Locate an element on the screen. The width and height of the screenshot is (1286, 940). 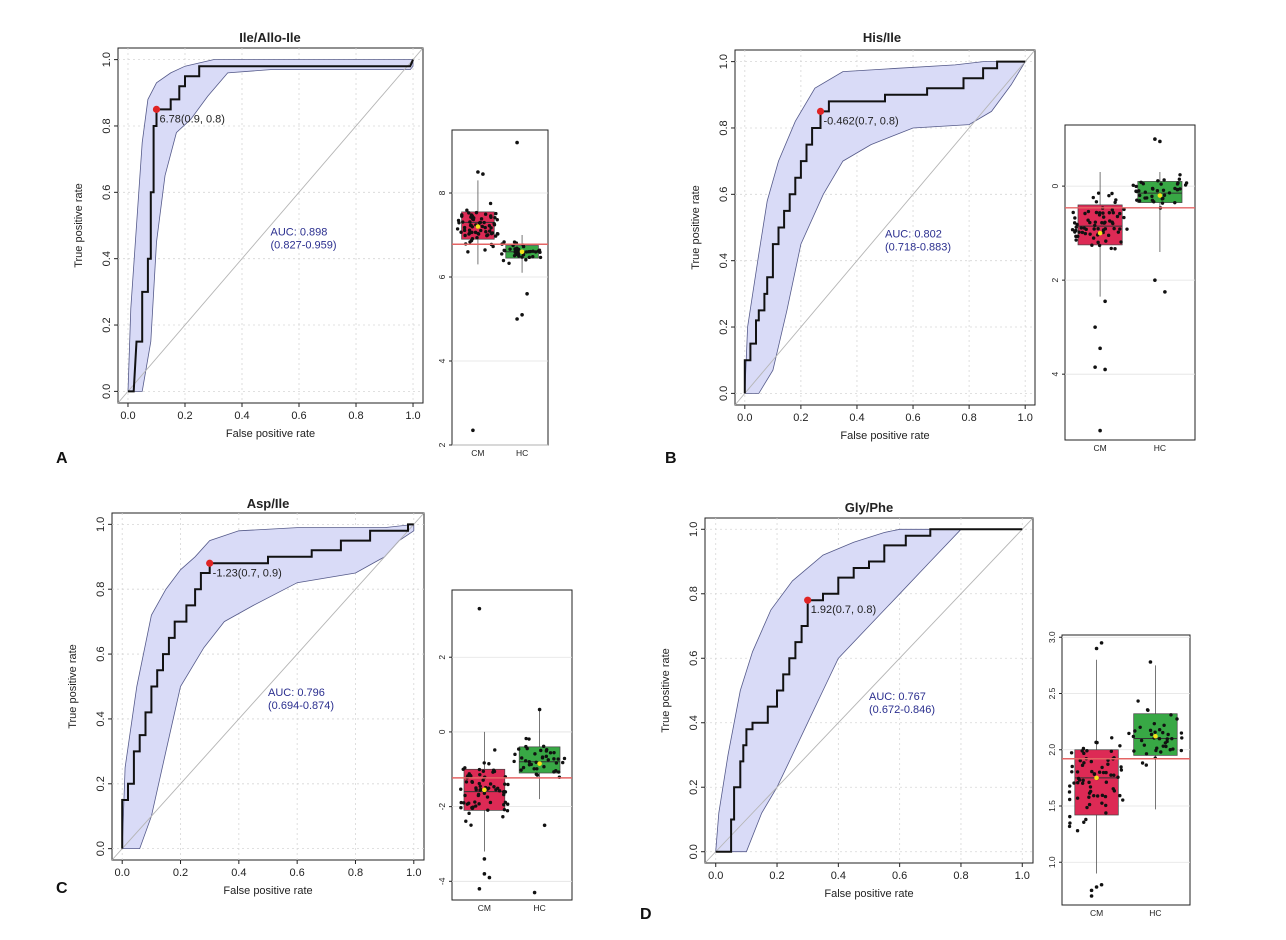
roc-curve is located at coordinates (869, 690).